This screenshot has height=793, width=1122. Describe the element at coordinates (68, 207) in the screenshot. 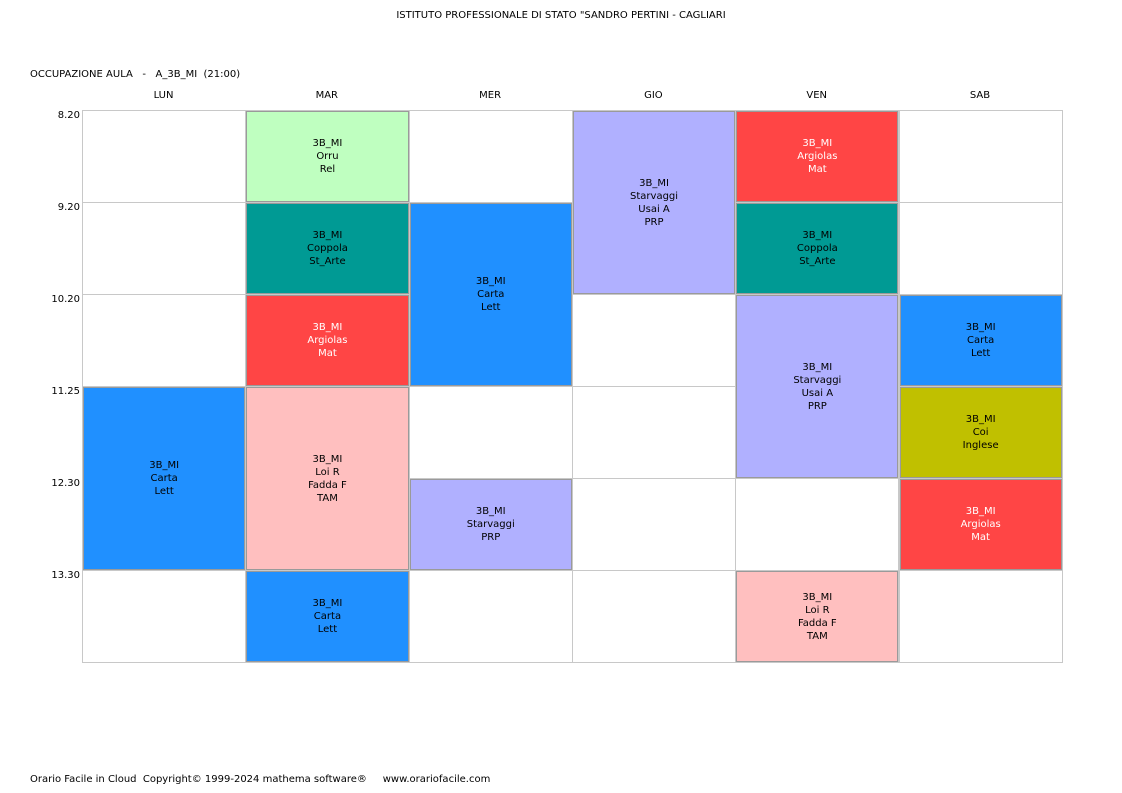

I see `time-label: 9.20` at that location.